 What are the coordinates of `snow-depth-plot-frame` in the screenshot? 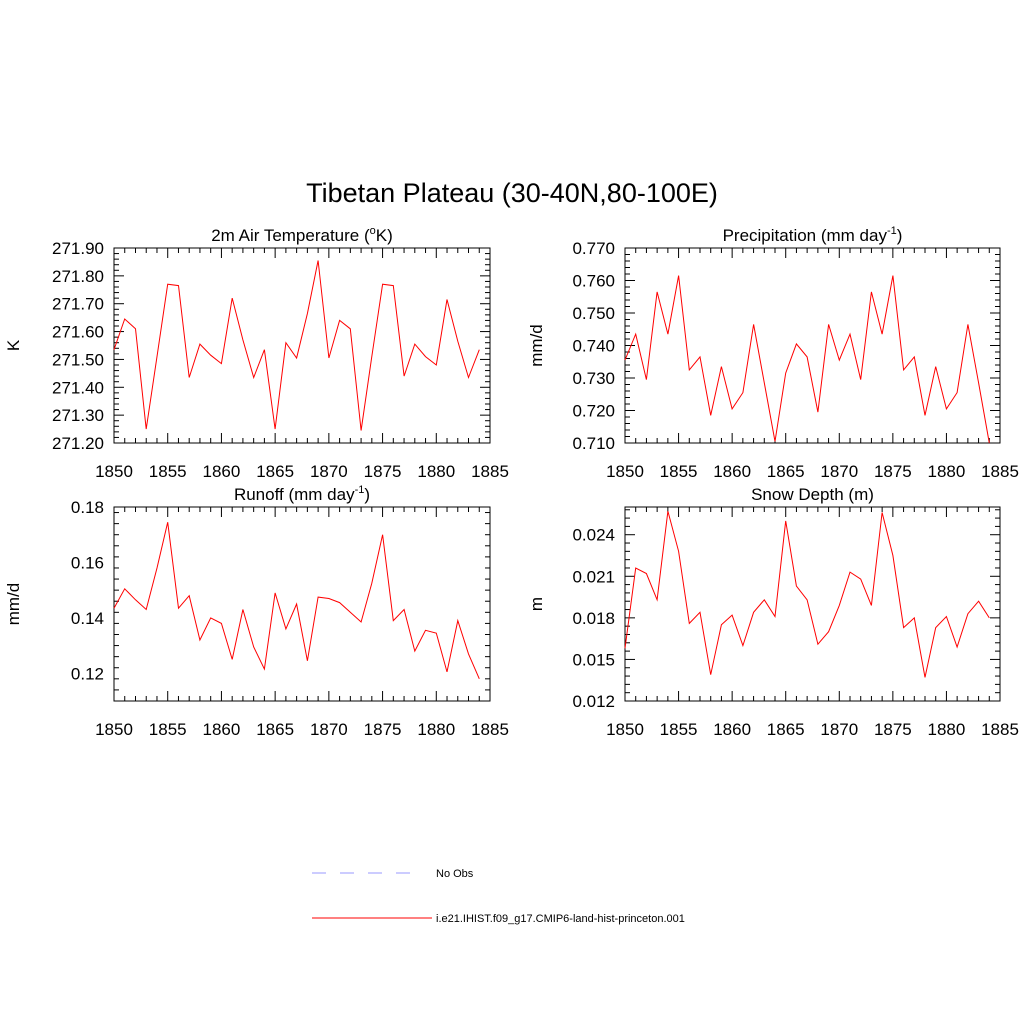 It's located at (812, 604).